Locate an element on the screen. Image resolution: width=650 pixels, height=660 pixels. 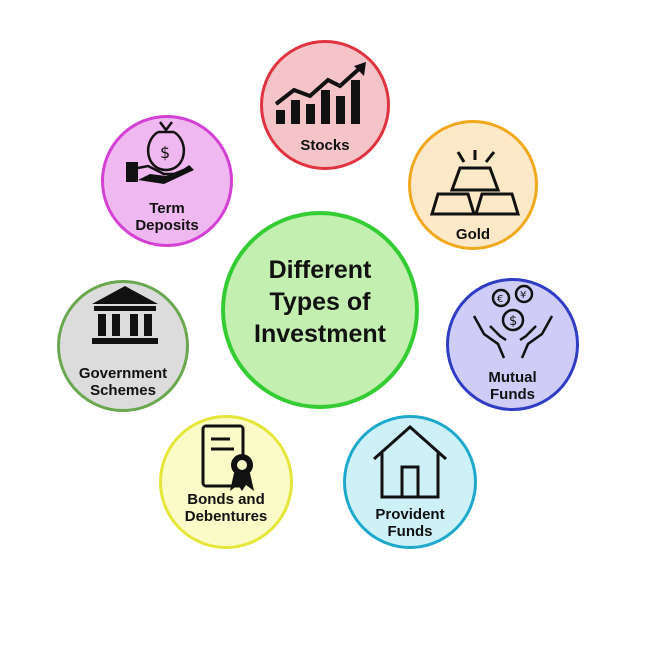
house-icon is located at coordinates (410, 462).